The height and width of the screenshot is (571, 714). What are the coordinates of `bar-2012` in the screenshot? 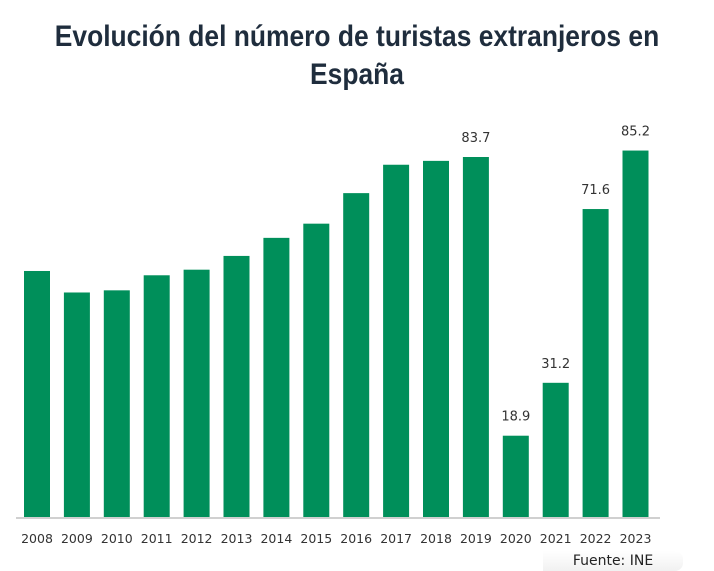 It's located at (196, 393).